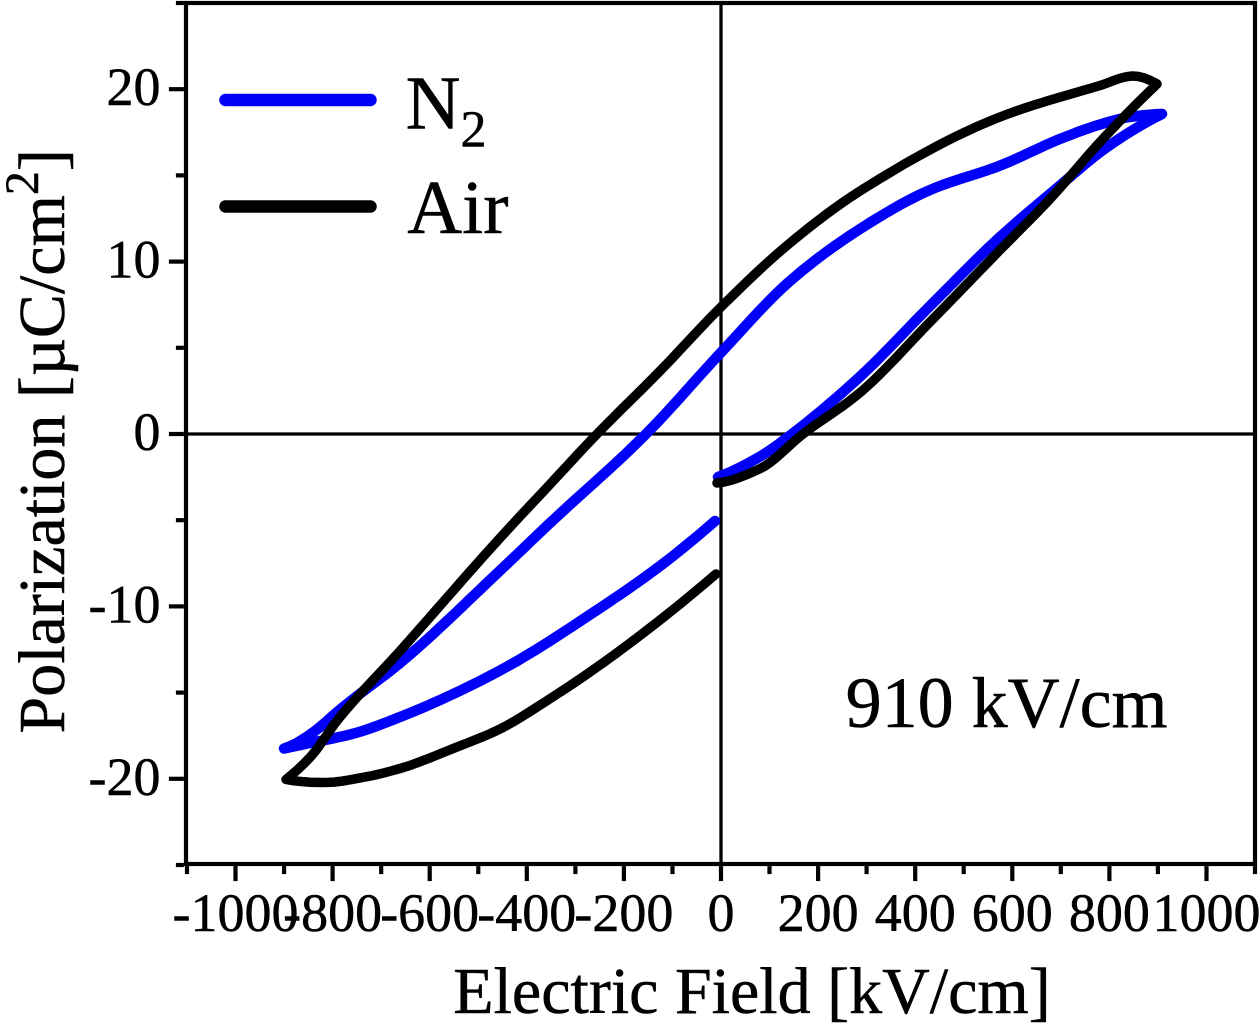  I want to click on svg-text: 910 kV/cm, so click(1007, 703).